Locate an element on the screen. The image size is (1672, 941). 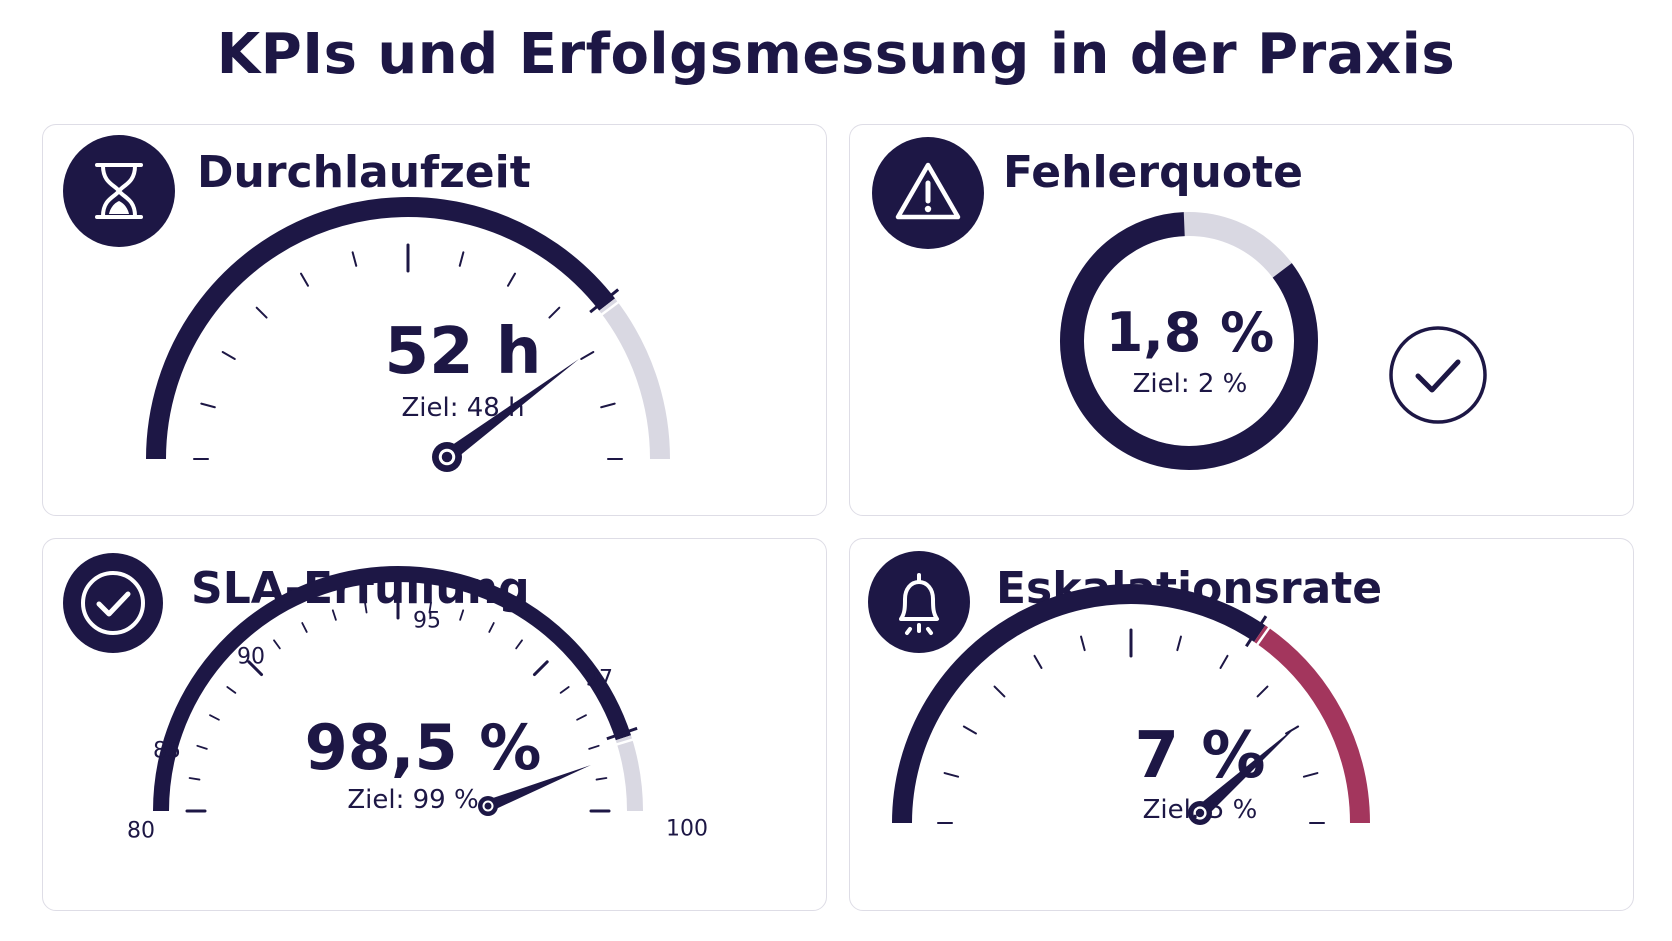
card-title-durchlaufzeit: Durchlaufzeit is located at coordinates (364, 172).